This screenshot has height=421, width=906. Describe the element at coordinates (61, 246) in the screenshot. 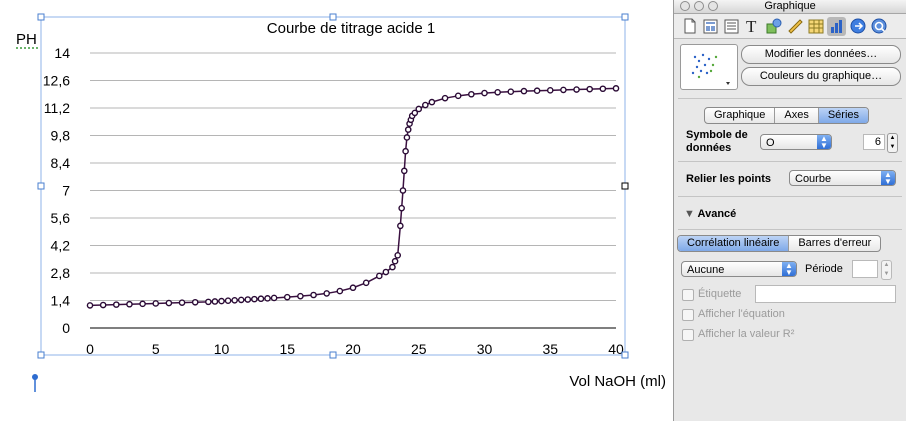

I see `y-tick-label: 4,2` at that location.